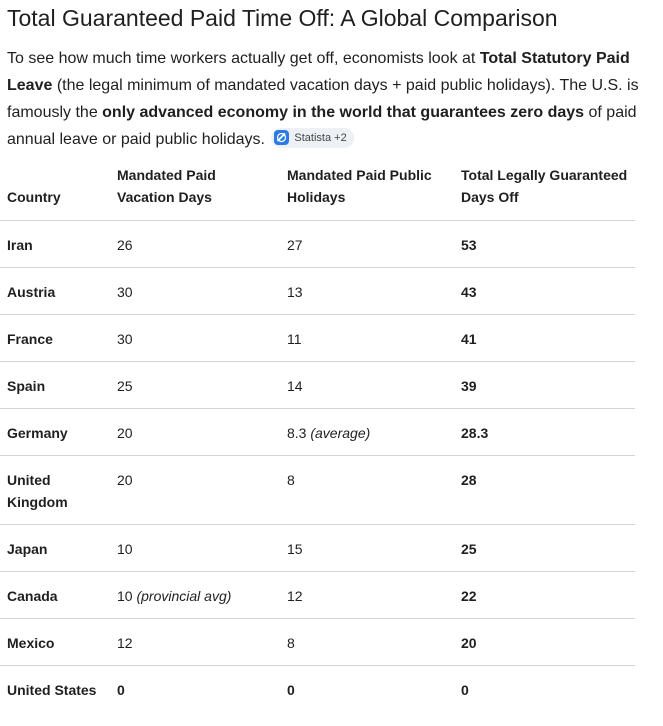  Describe the element at coordinates (544, 689) in the screenshot. I see `cell-total: 0` at that location.